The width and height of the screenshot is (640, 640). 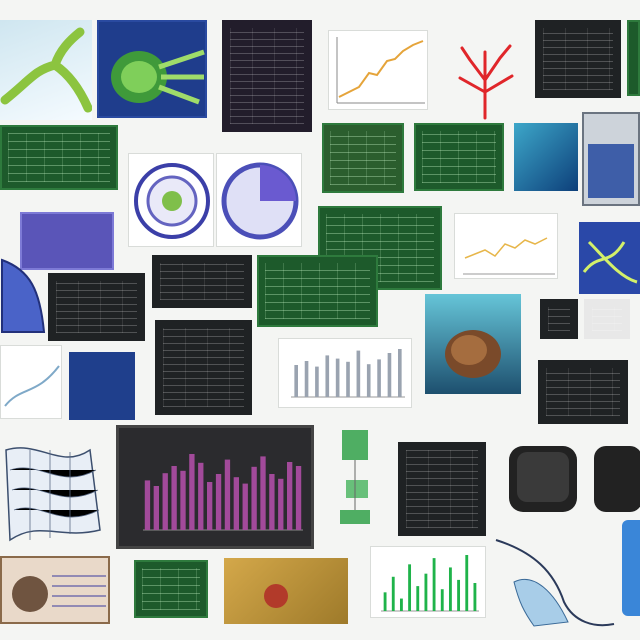 What do you see at coordinates (152, 69) in the screenshot?
I see `thumbnail-green-plant-blue` at bounding box center [152, 69].